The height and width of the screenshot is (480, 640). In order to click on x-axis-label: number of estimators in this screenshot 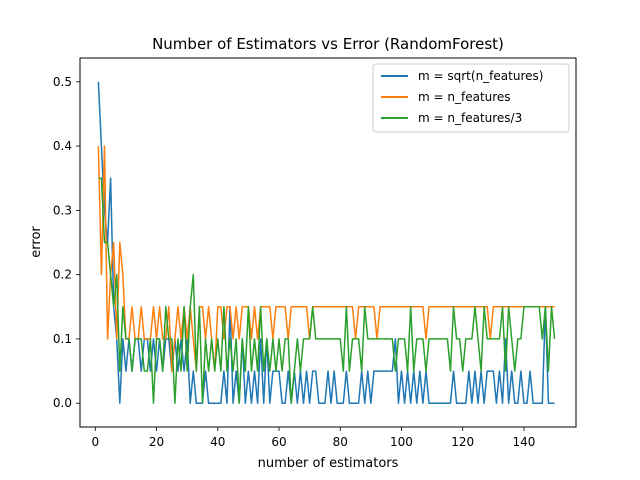, I will do `click(328, 463)`.